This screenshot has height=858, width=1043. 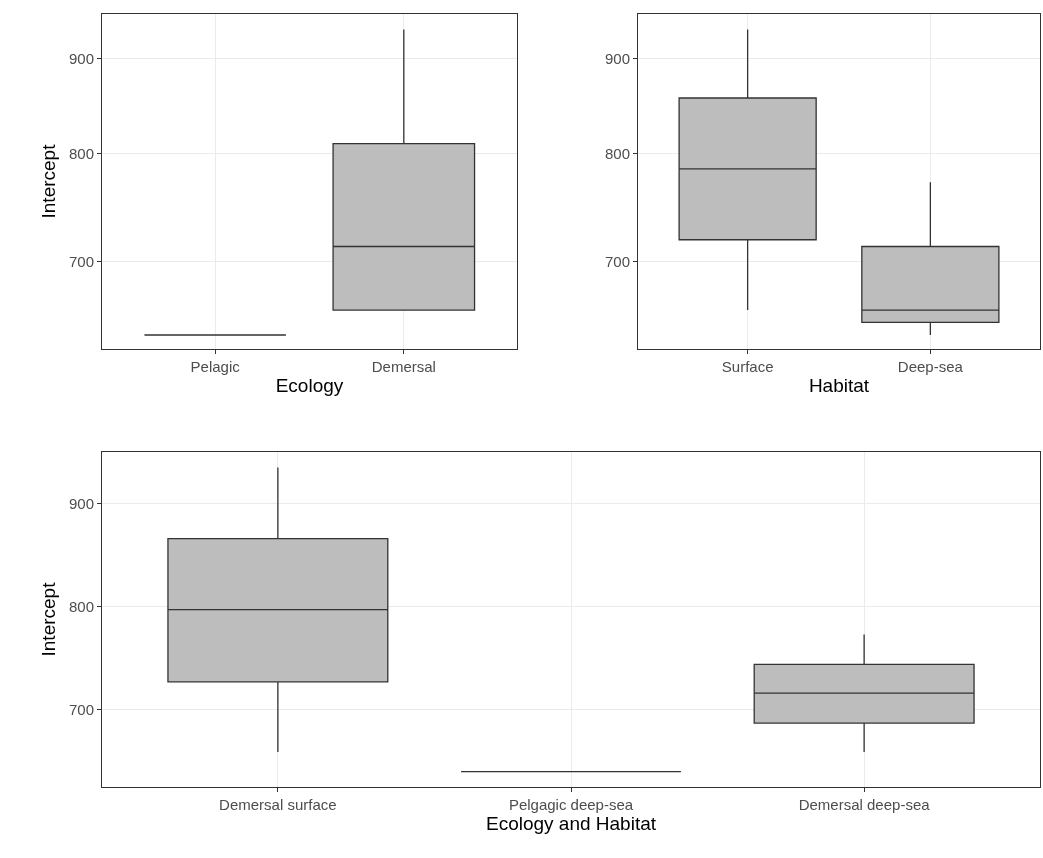 I want to click on x-tick-label: Pelagic, so click(x=215, y=366).